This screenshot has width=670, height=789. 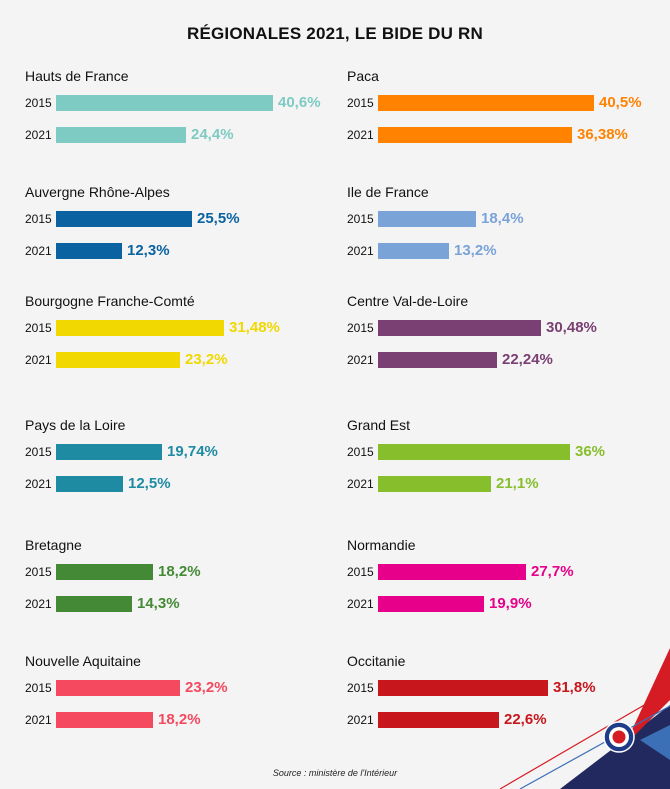 I want to click on bar-row-2015: 2015 30,48%, so click(x=502, y=328).